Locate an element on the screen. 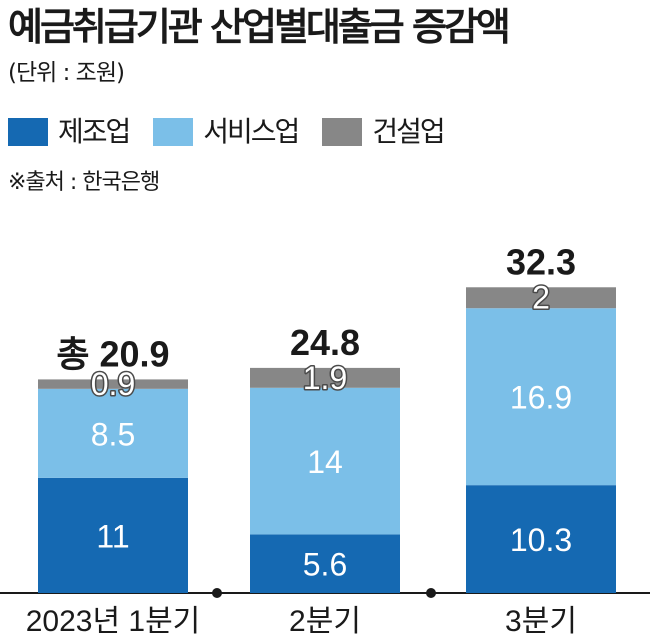 This screenshot has height=642, width=650. legend-item-manufacturing: 제조업 is located at coordinates (69, 132).